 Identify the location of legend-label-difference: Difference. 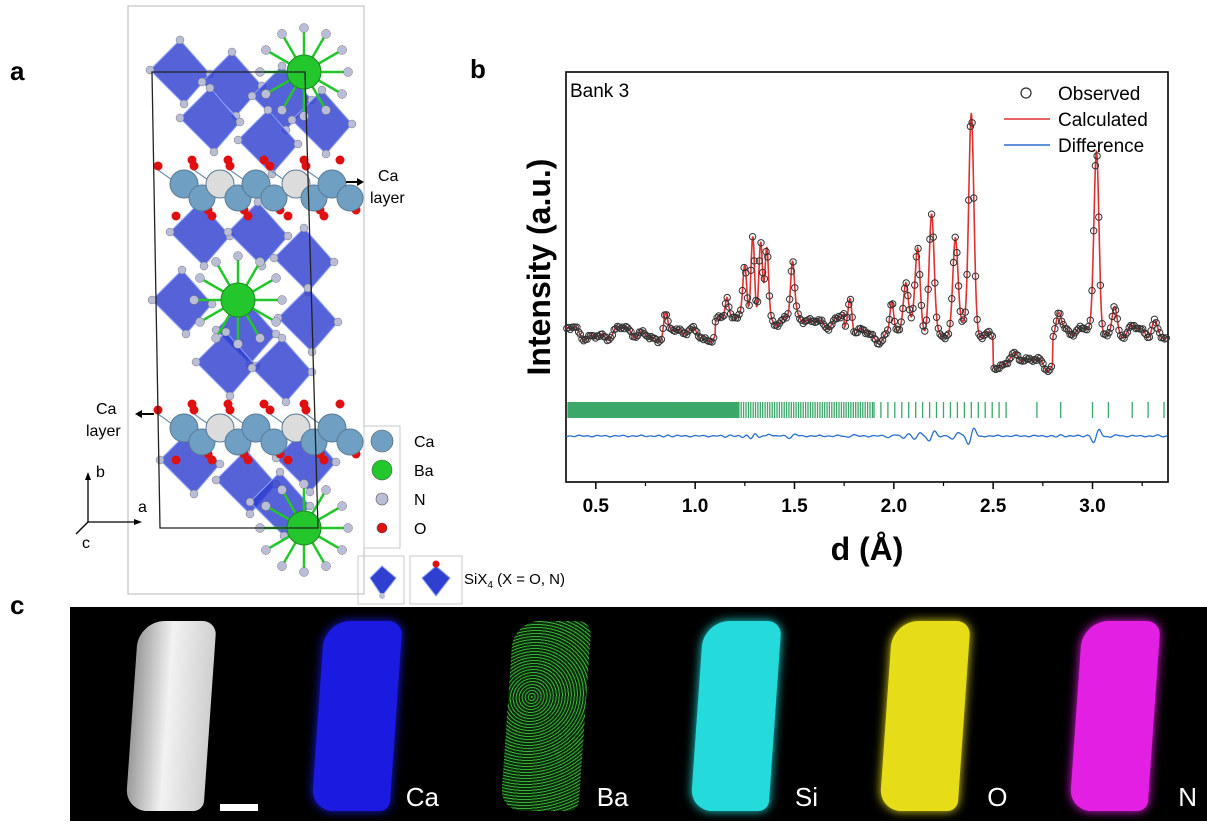
(1101, 146).